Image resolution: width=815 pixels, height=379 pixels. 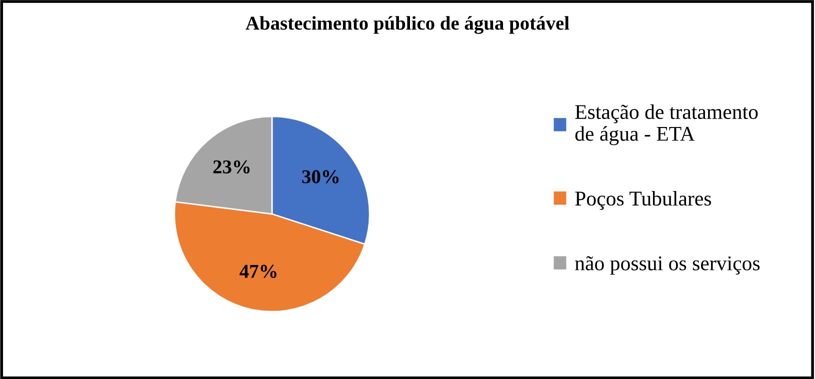 What do you see at coordinates (320, 177) in the screenshot?
I see `data-label: 30%` at bounding box center [320, 177].